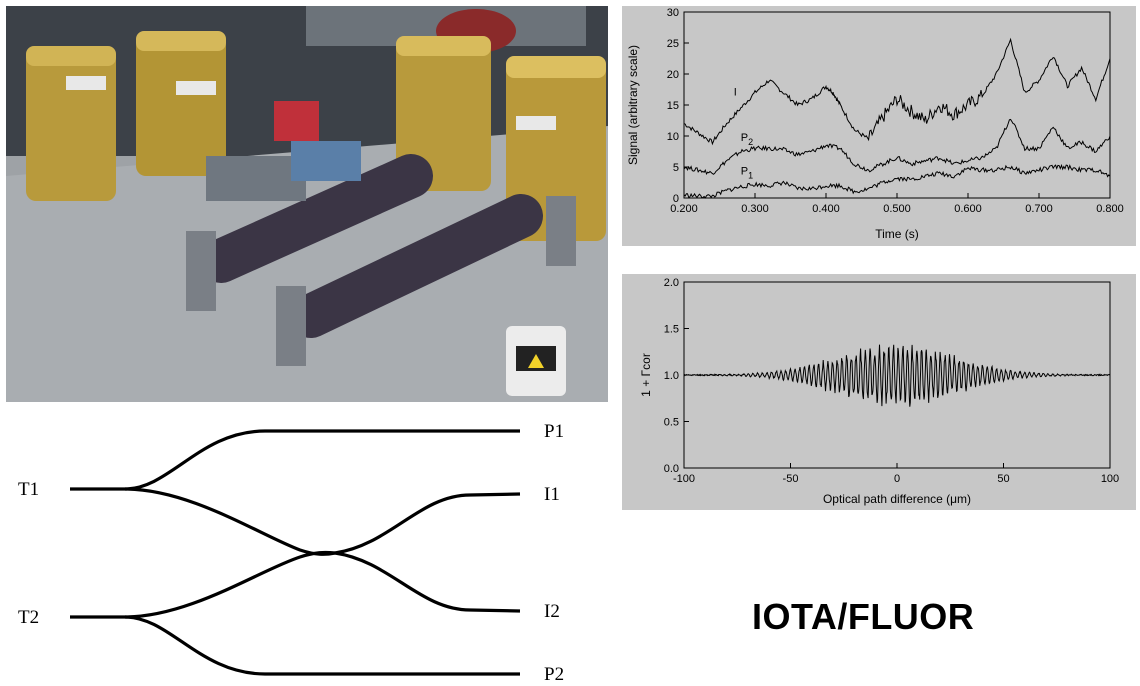 The width and height of the screenshot is (1140, 686). I want to click on x-tick-label: 0.200, so click(684, 209).